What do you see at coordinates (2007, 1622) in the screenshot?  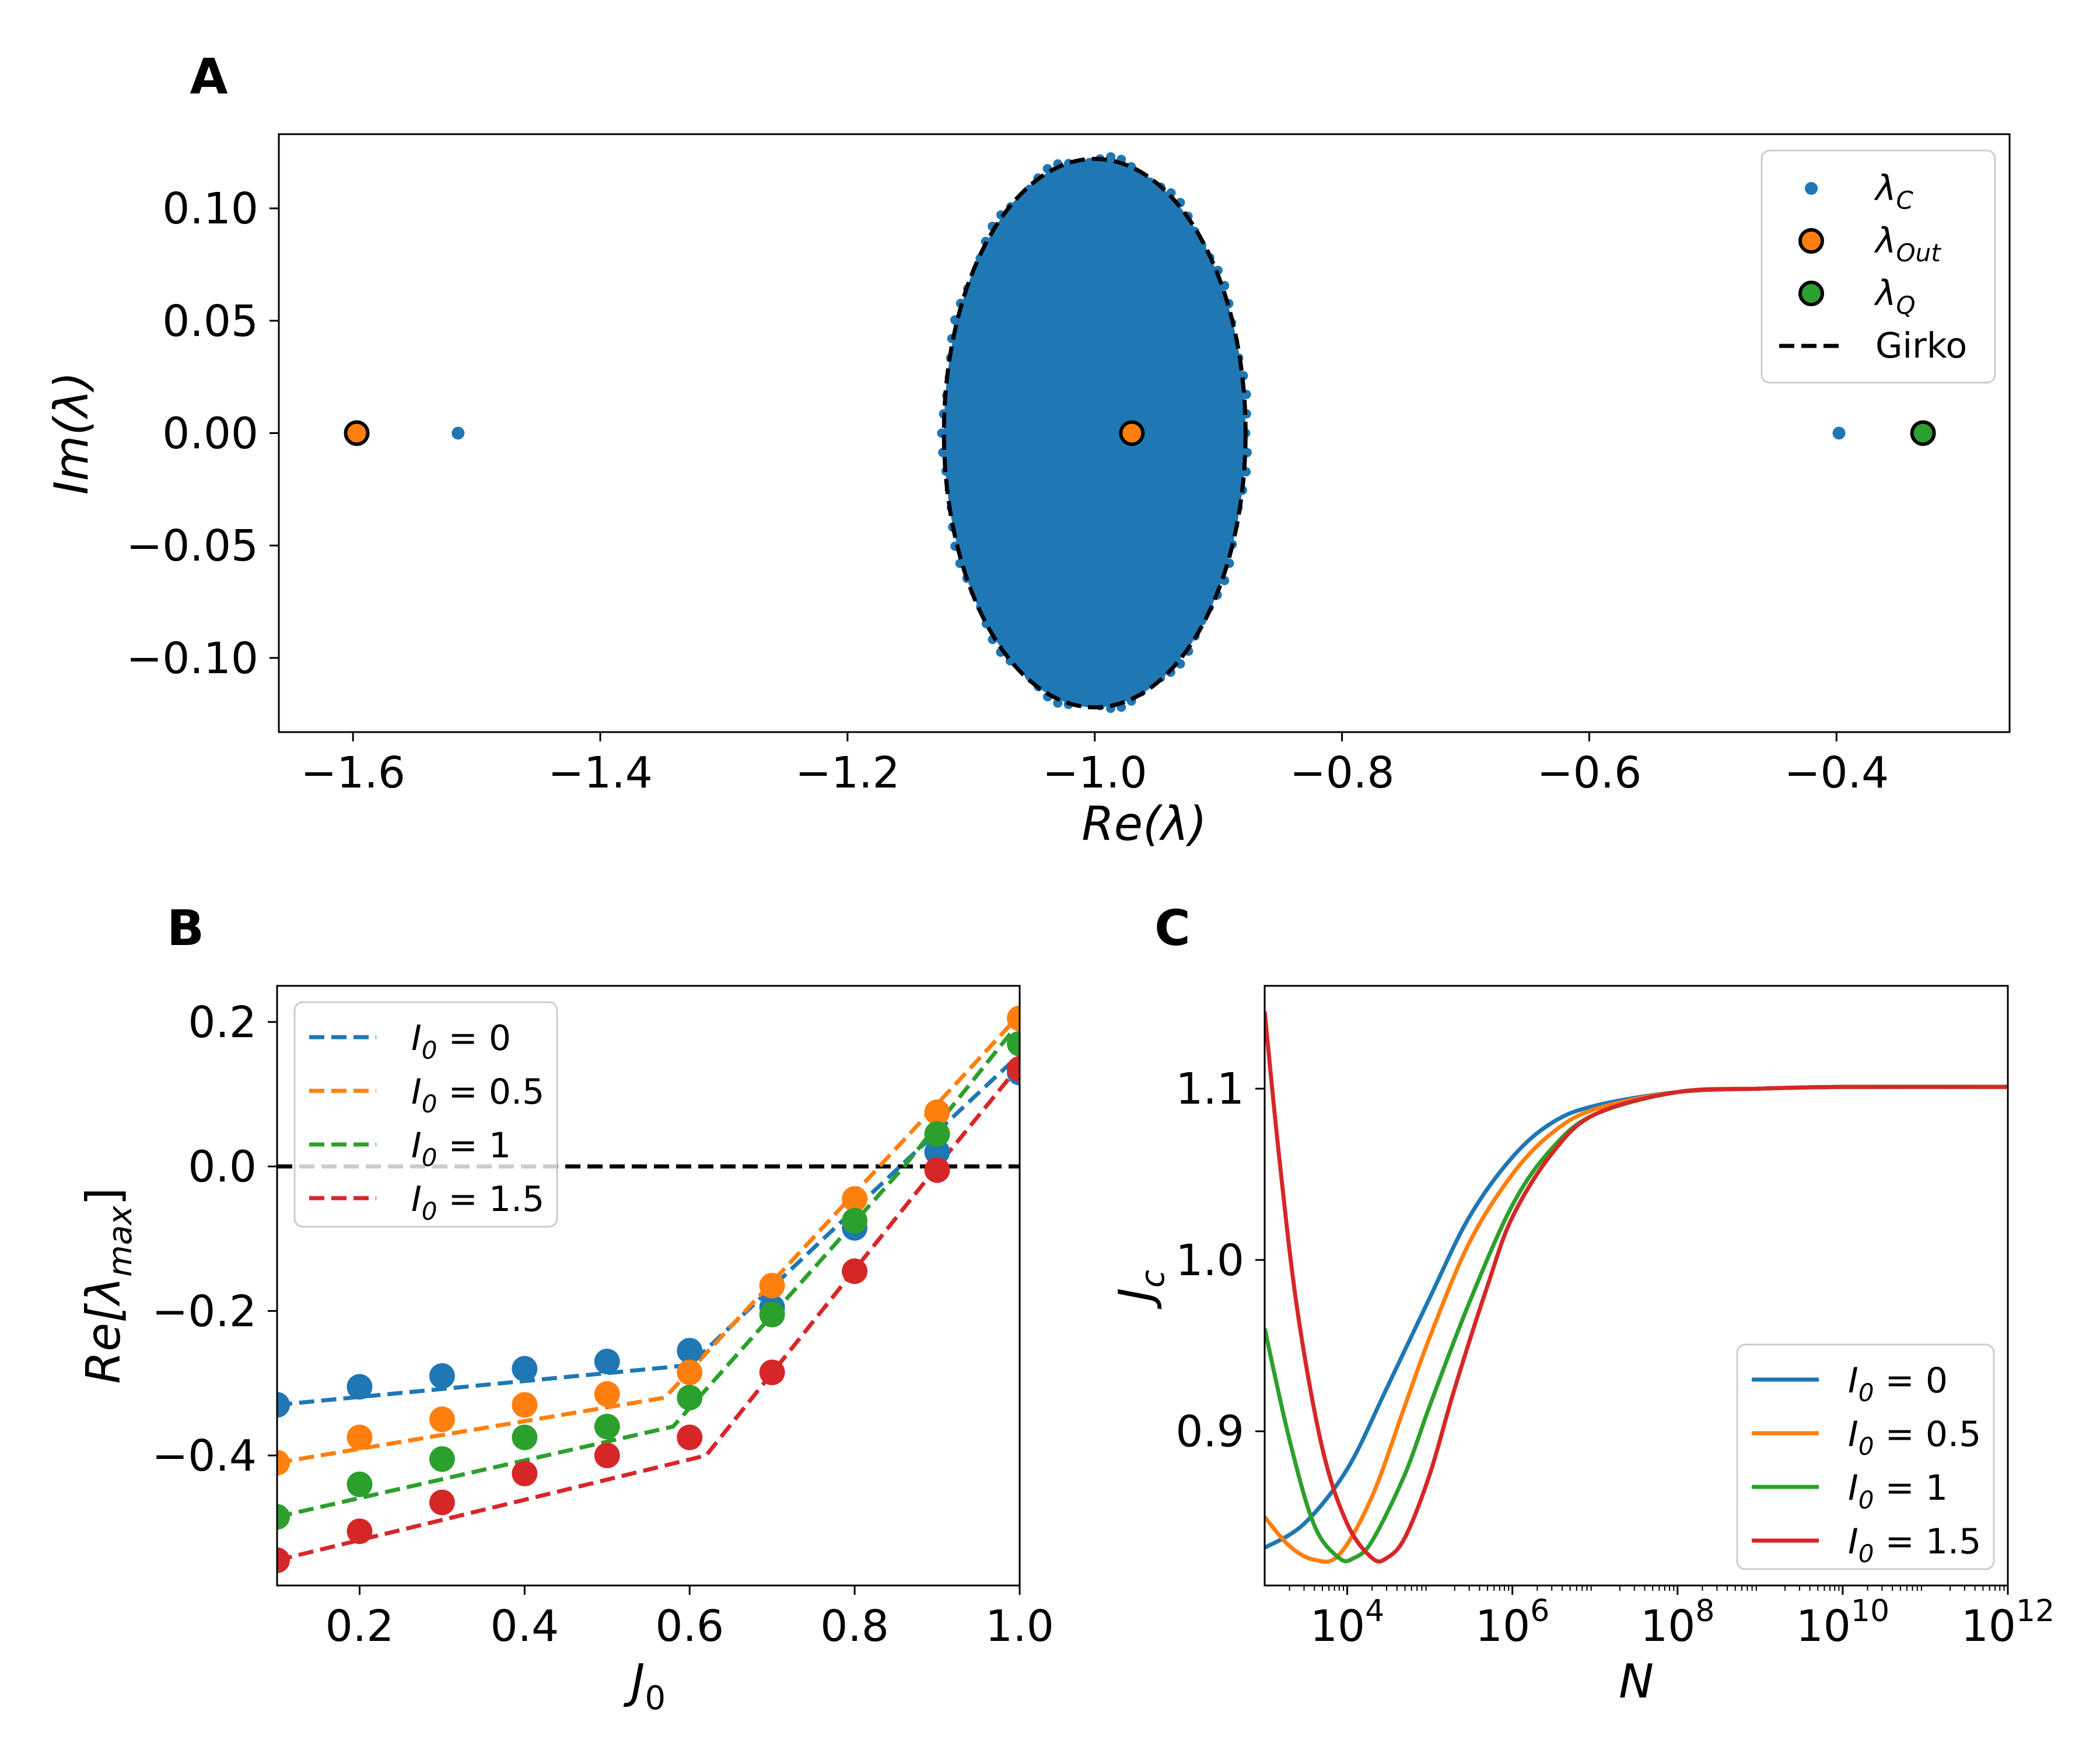 I see `x-tick-label-c: 10¹²` at bounding box center [2007, 1622].